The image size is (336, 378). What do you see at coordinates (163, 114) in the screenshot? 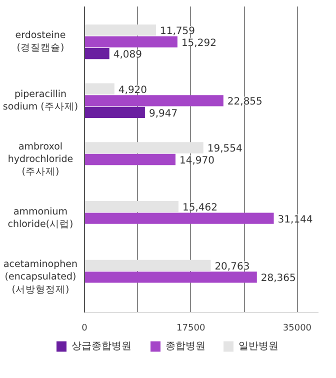
I see `data-label: 9,947` at bounding box center [163, 114].